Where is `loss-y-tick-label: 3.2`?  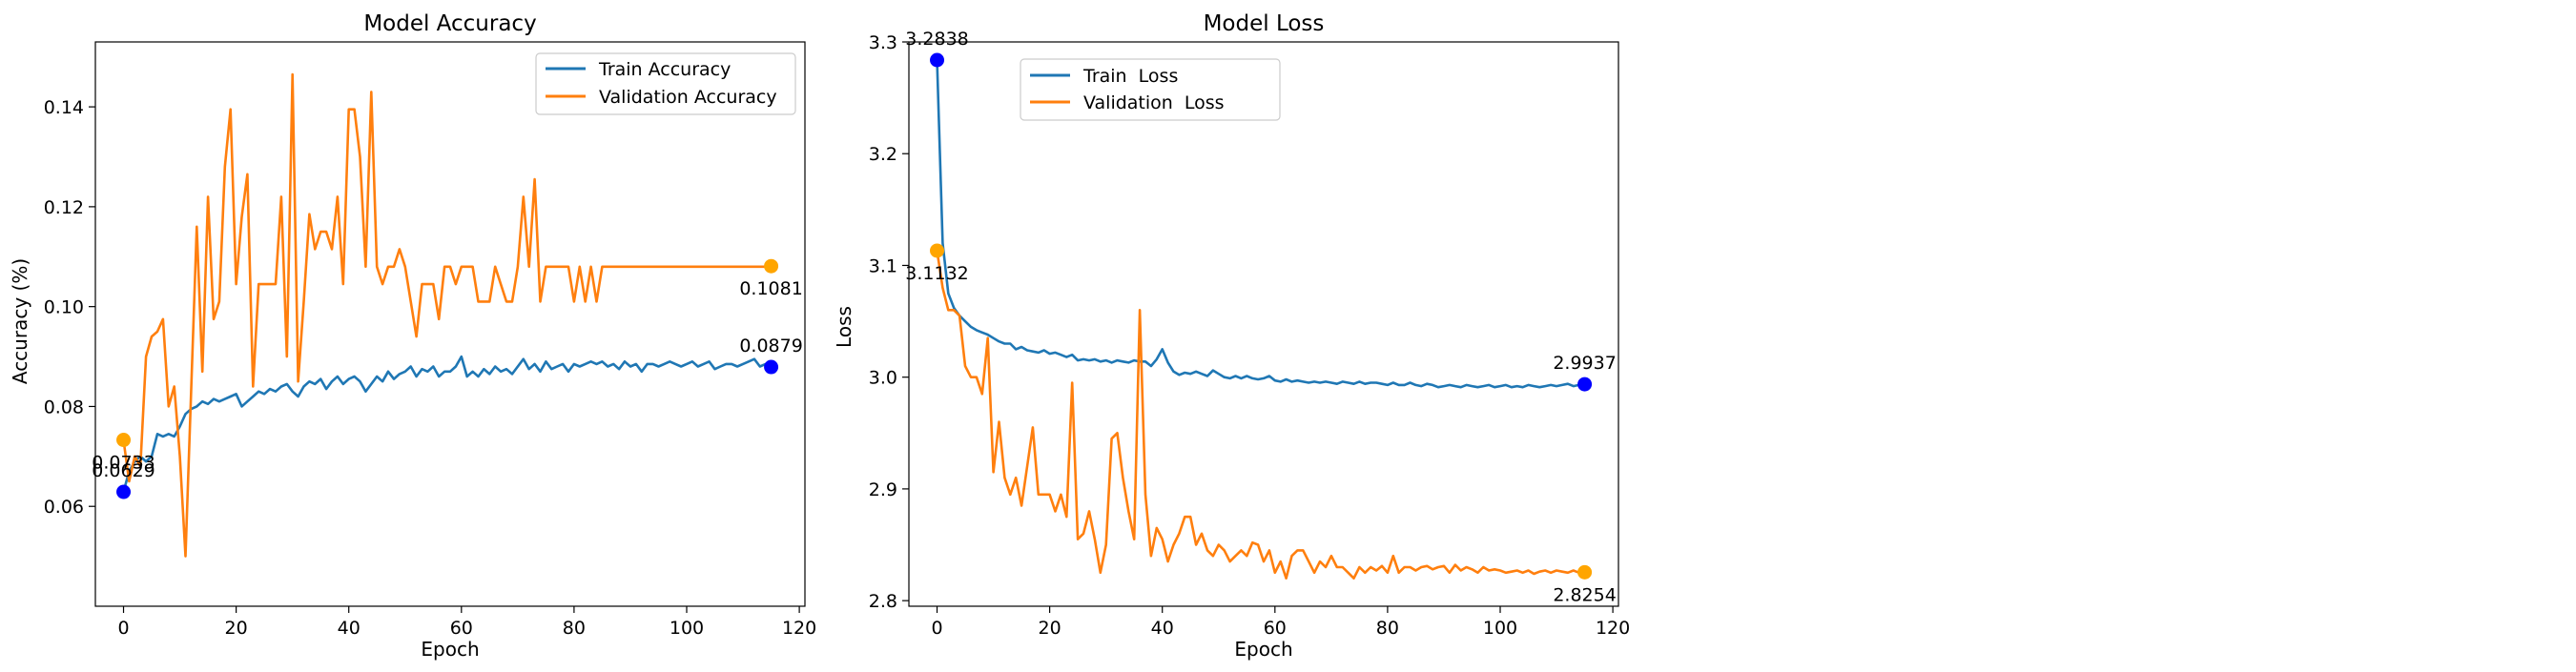 loss-y-tick-label: 3.2 is located at coordinates (883, 154).